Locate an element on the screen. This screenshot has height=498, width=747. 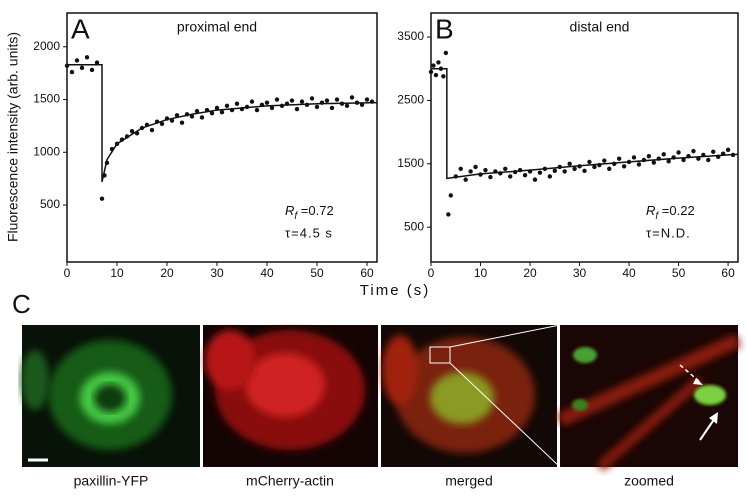
fit-line is located at coordinates (222, 122).